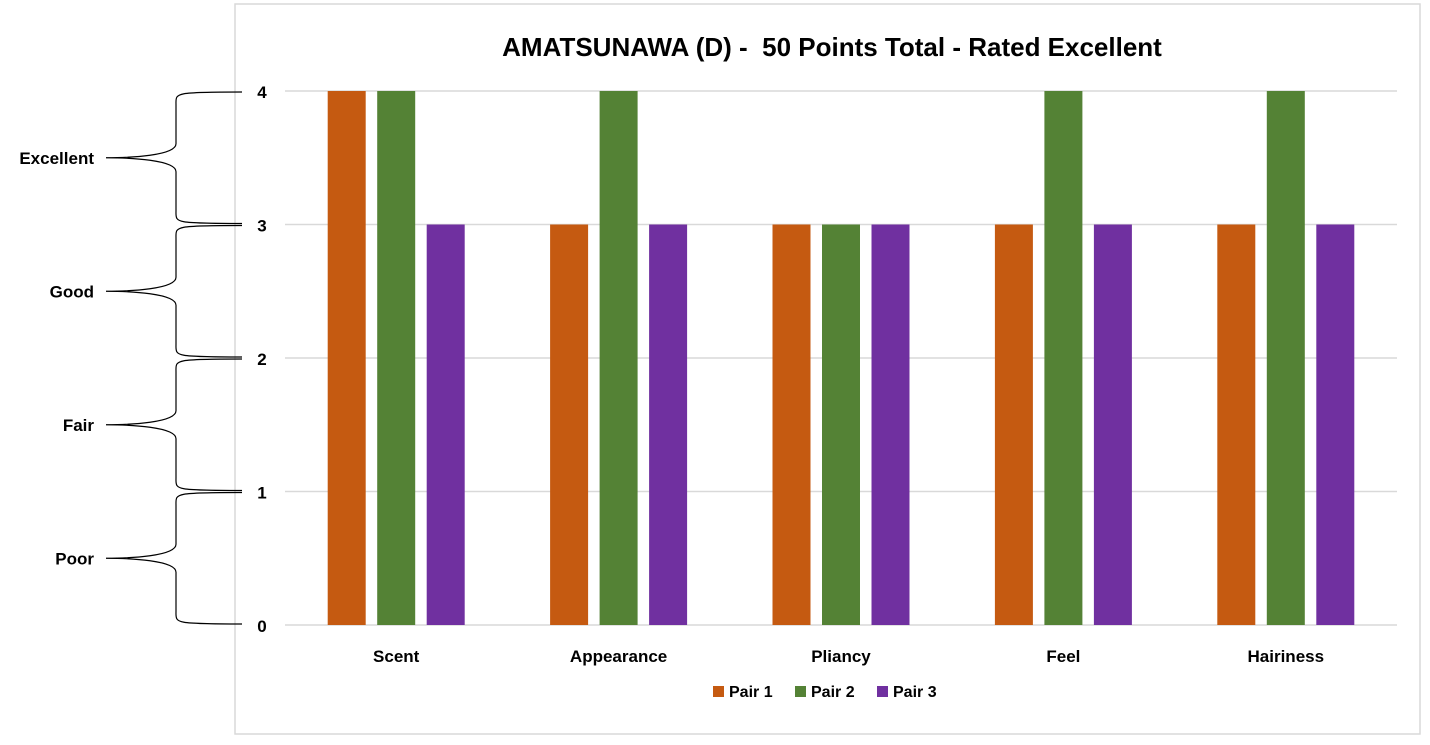 Image resolution: width=1430 pixels, height=745 pixels. I want to click on y-tick-label: 2, so click(261, 359).